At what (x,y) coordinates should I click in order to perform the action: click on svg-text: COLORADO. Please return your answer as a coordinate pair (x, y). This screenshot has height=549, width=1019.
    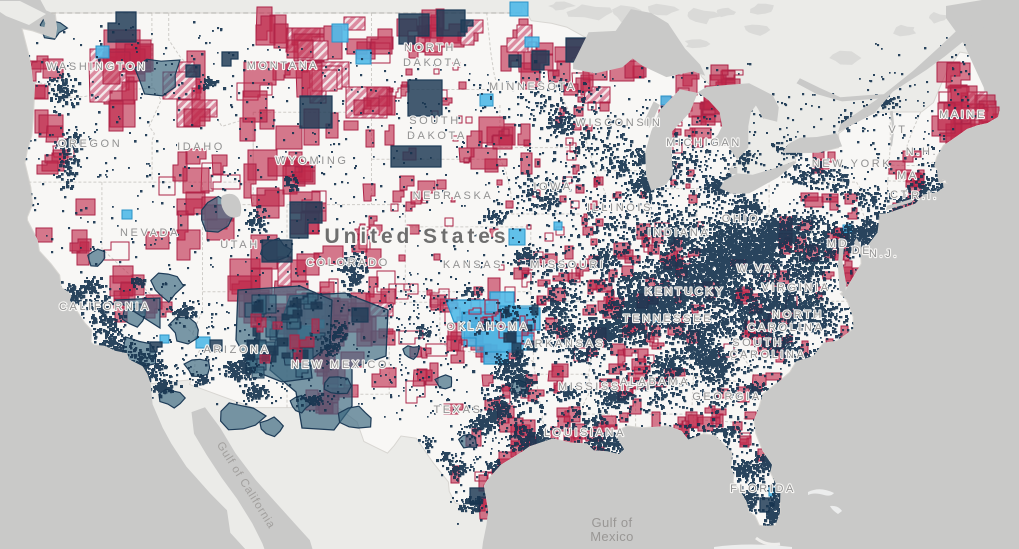
    Looking at the image, I should click on (348, 263).